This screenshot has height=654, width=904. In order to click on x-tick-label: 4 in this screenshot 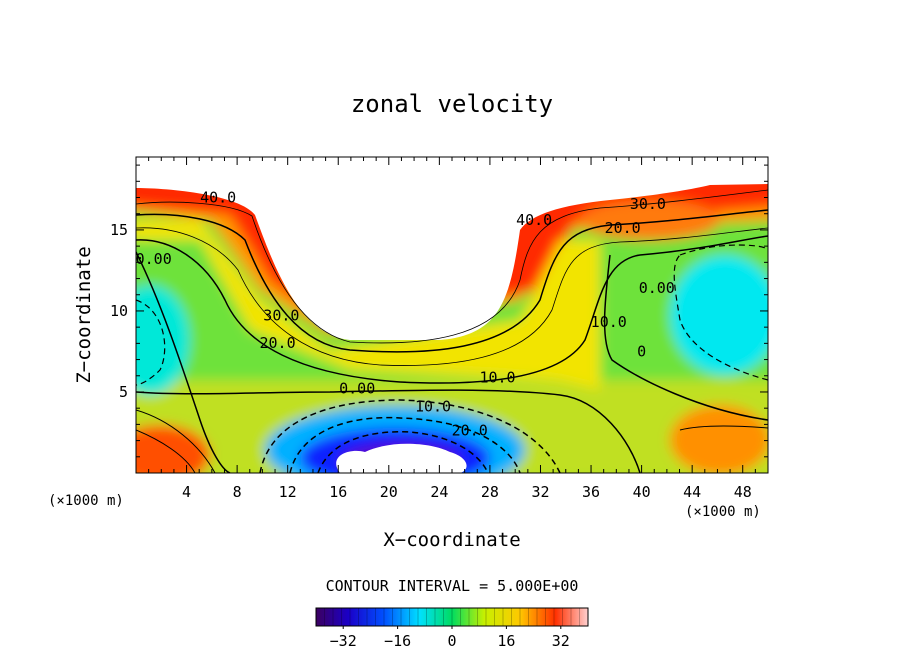, I will do `click(186, 492)`.